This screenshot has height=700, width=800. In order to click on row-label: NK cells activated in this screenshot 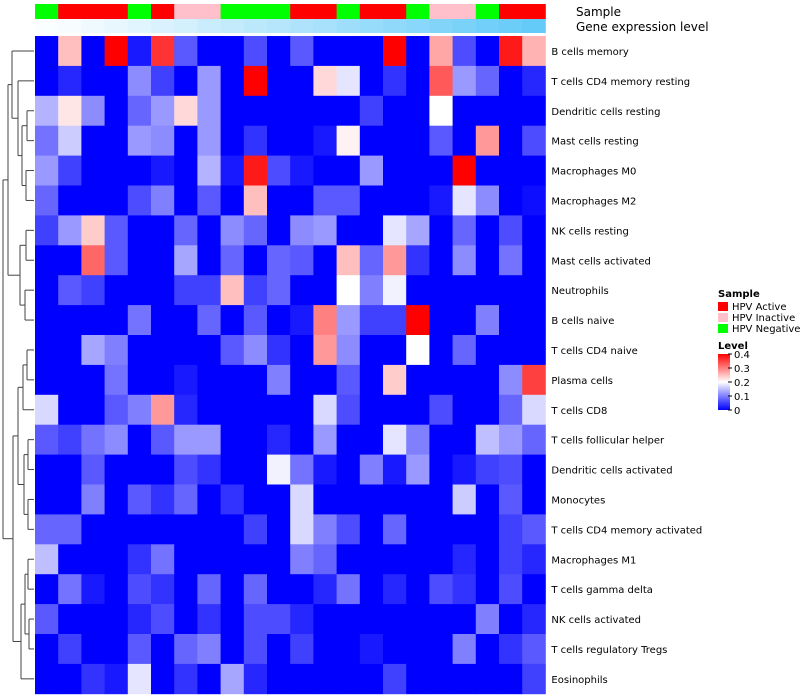, I will do `click(596, 620)`.